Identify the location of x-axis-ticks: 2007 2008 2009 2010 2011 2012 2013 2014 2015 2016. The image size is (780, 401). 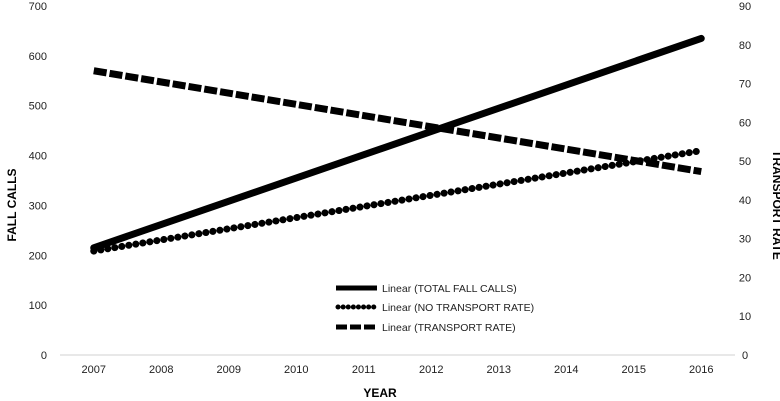
(398, 370).